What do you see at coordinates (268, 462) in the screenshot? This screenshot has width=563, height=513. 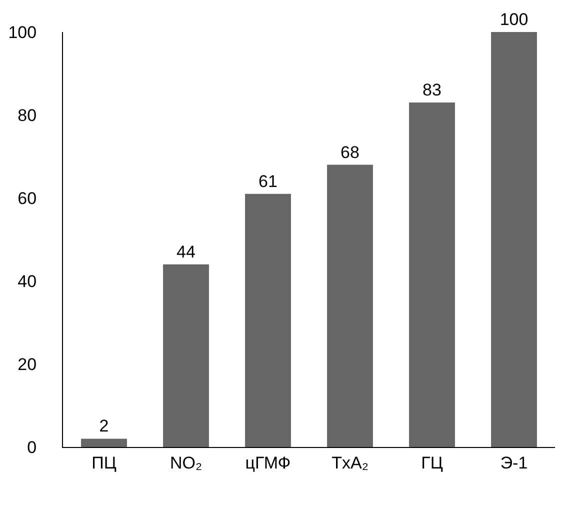 I see `x-tick-label: цГМФ` at bounding box center [268, 462].